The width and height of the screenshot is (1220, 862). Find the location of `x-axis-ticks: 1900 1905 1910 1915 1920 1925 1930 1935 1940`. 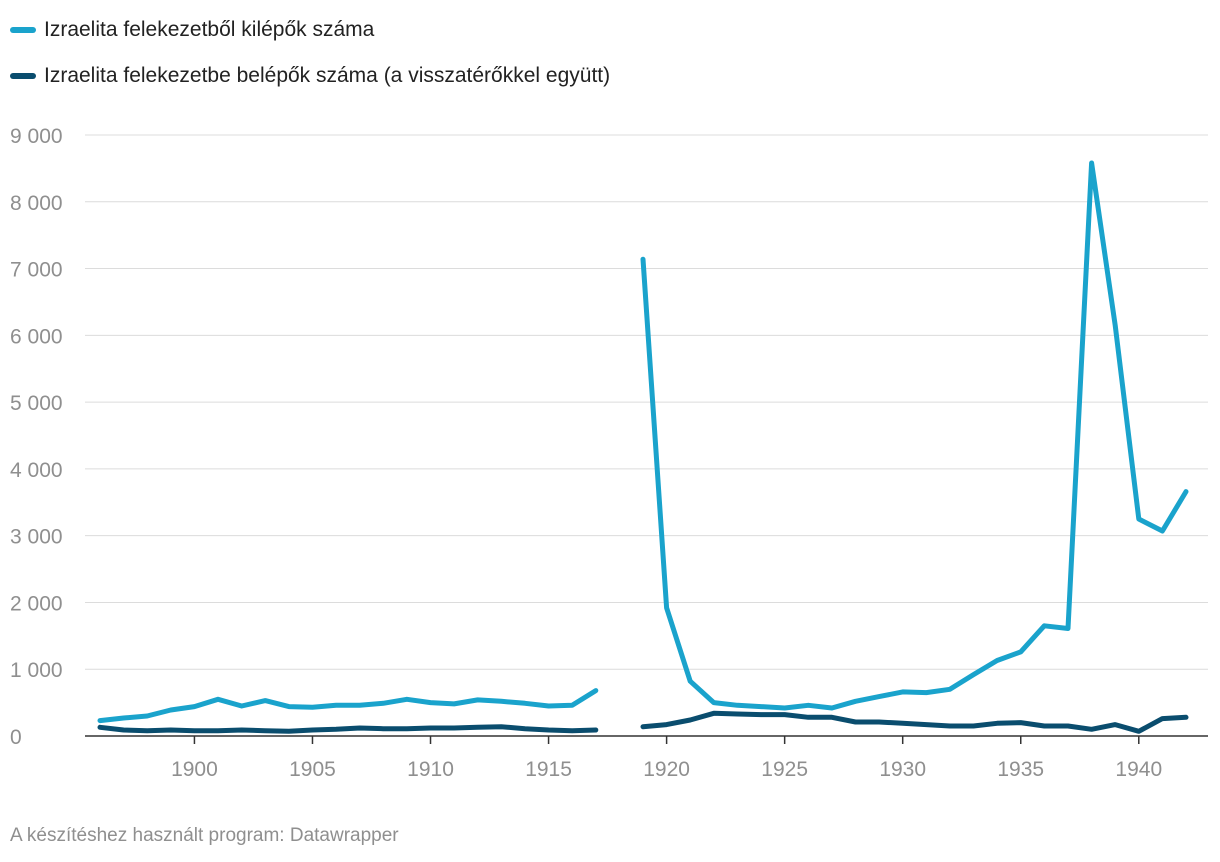

x-axis-ticks: 1900 1905 1910 1915 1920 1925 1930 1935 1940 is located at coordinates (666, 758).